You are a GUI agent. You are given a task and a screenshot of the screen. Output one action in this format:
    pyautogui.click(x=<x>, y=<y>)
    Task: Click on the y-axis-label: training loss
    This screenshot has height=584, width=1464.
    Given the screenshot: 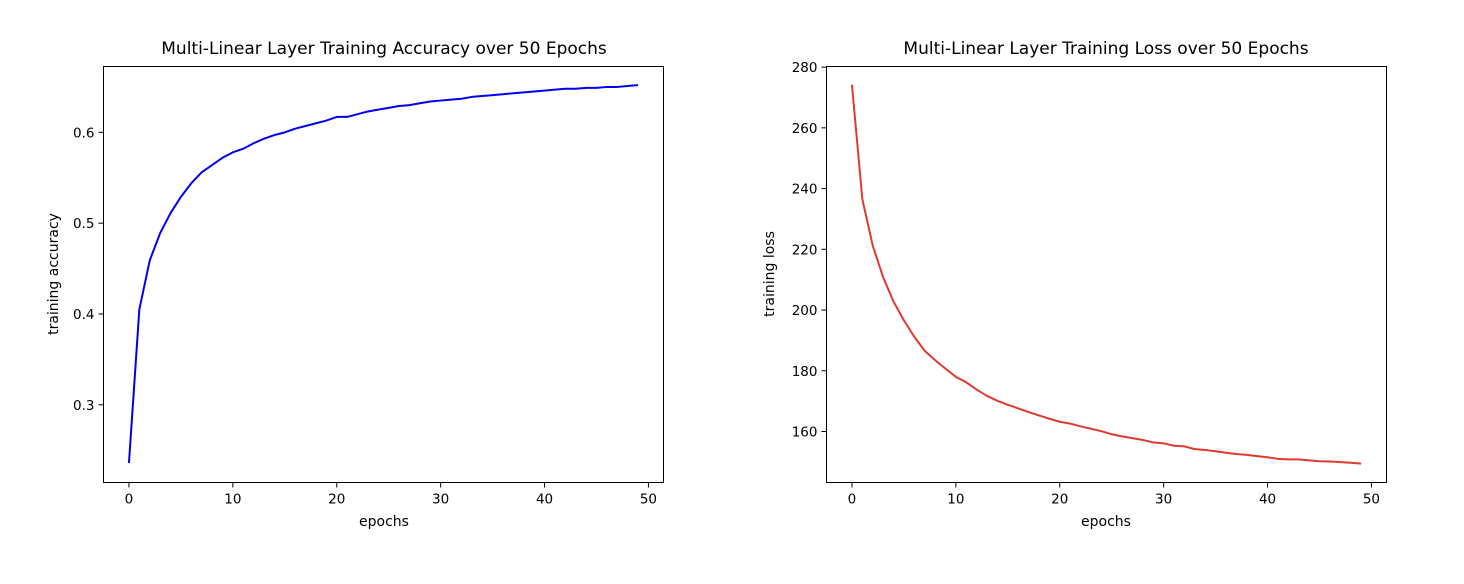 What is the action you would take?
    pyautogui.click(x=770, y=274)
    